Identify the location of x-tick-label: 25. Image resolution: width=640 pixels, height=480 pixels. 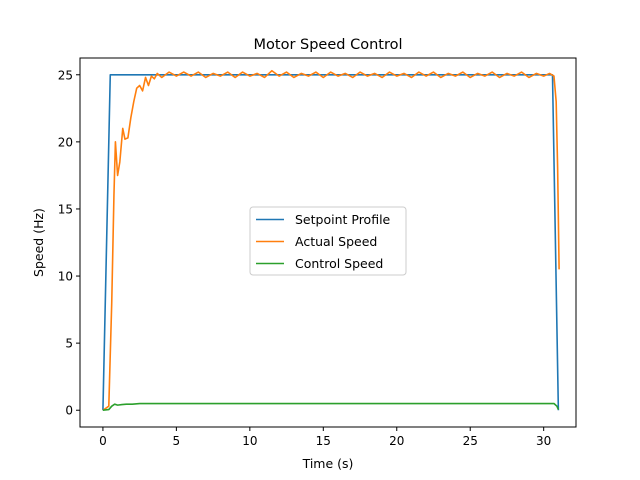
(470, 441).